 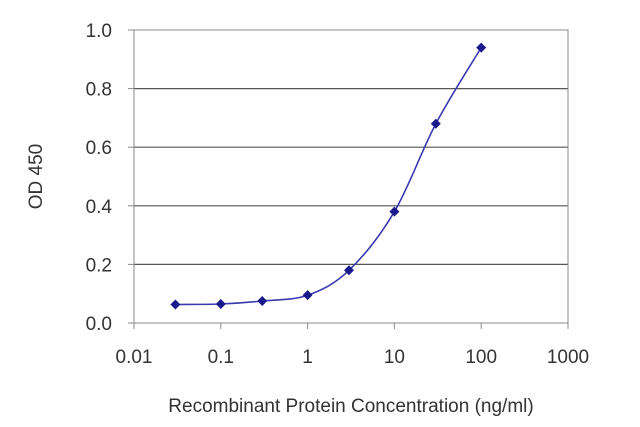 I want to click on x-tick-label: 0.01, so click(x=134, y=357).